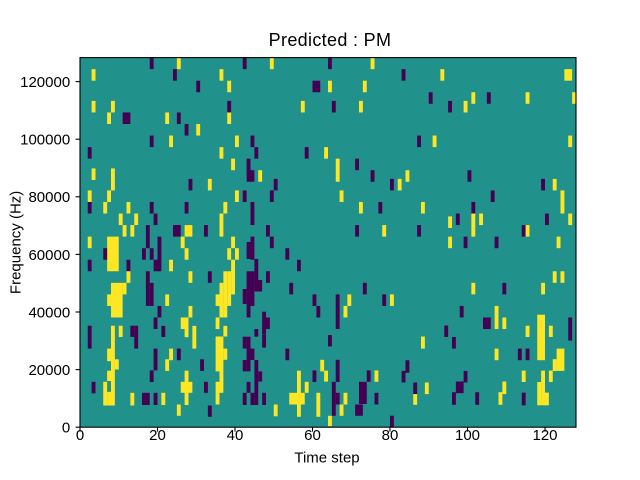  Describe the element at coordinates (330, 40) in the screenshot. I see `svg-text: Predicted : PM` at that location.